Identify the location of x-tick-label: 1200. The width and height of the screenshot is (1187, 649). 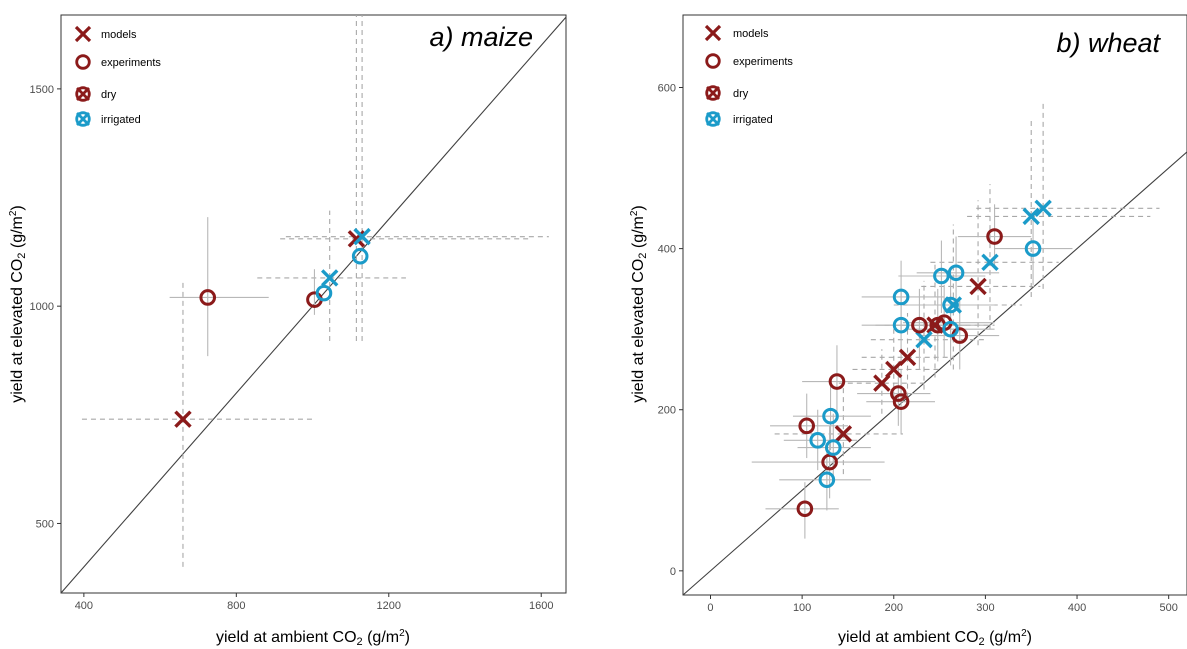
(389, 606).